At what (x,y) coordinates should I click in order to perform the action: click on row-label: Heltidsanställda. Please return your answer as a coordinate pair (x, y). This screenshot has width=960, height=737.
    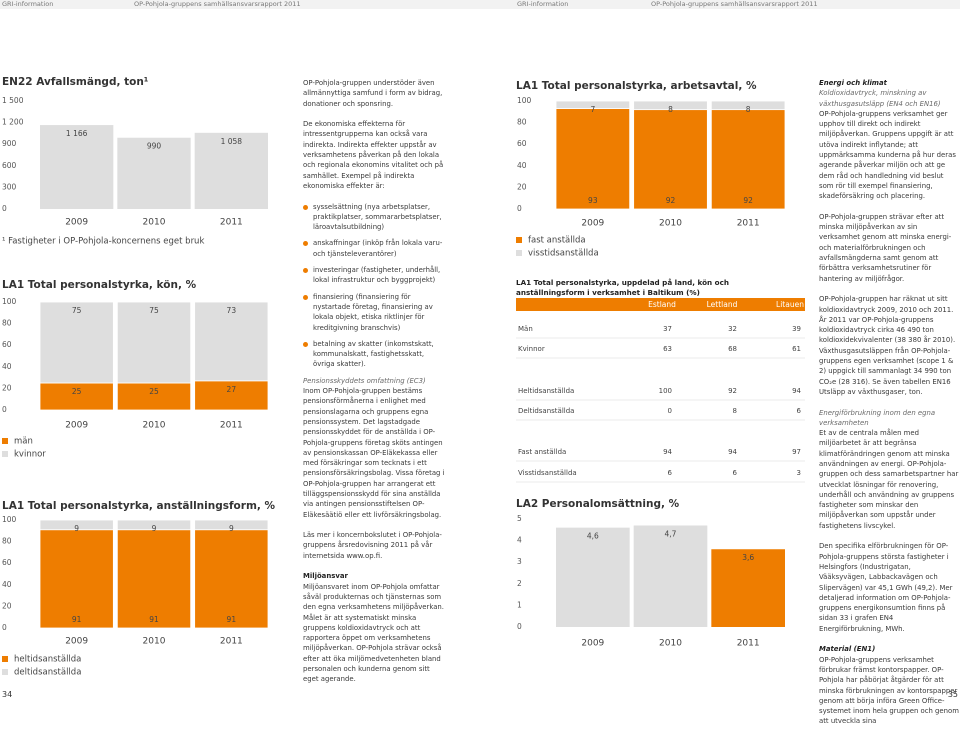
    Looking at the image, I should click on (546, 391).